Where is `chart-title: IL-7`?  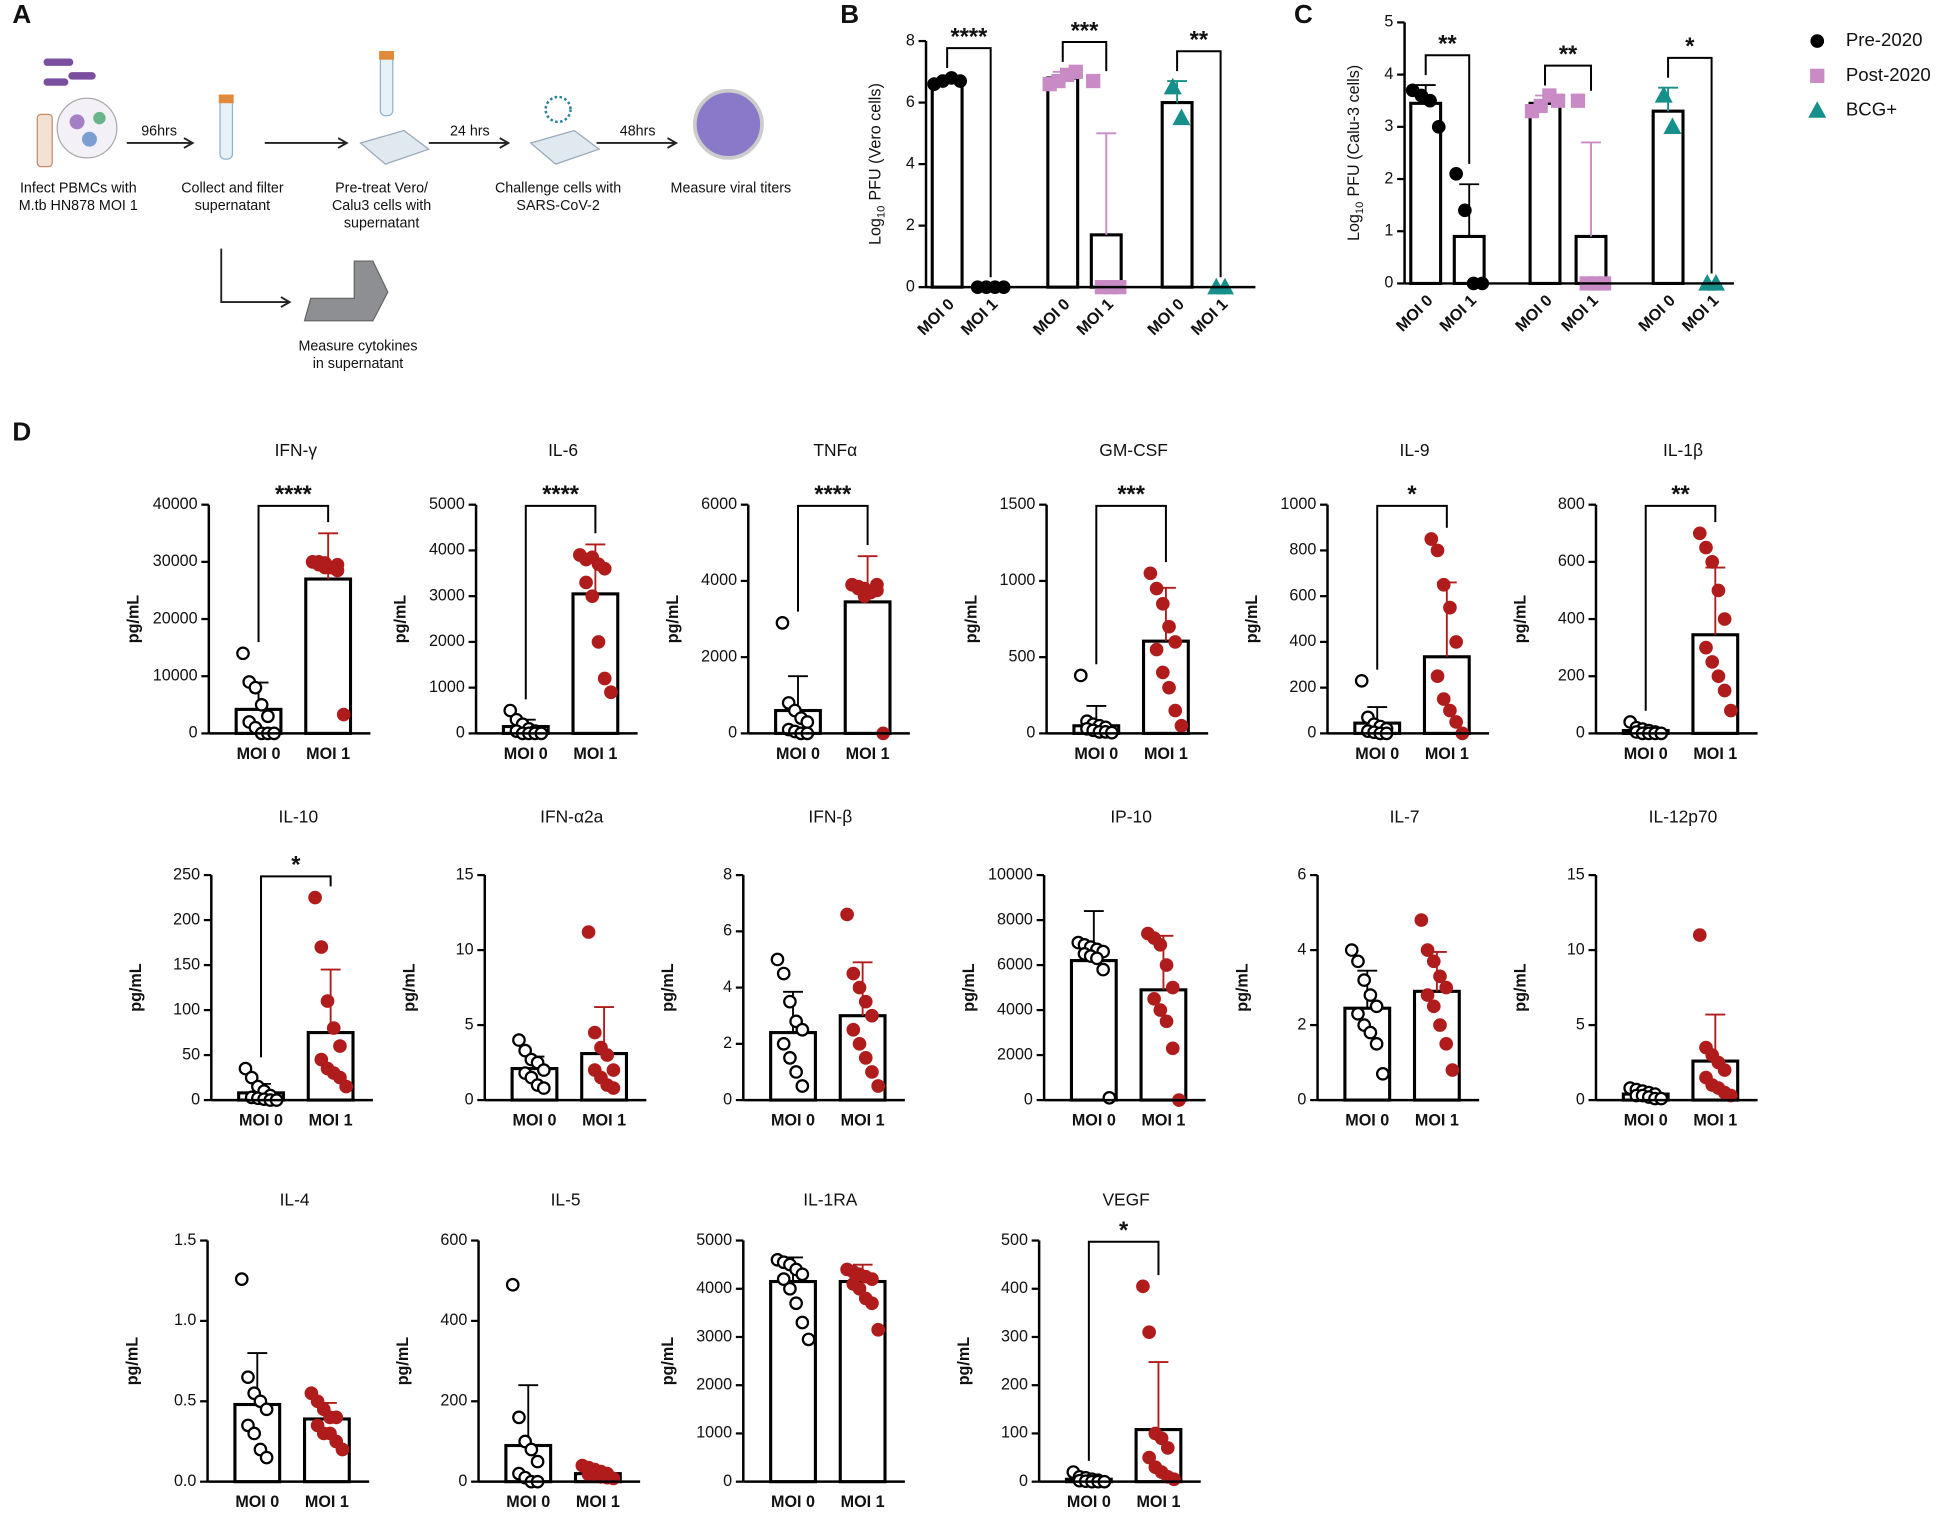
chart-title: IL-7 is located at coordinates (1405, 817).